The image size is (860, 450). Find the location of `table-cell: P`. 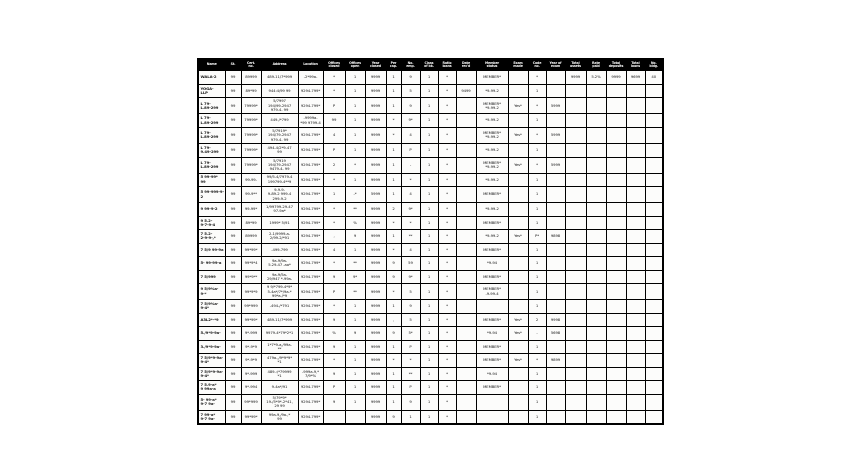

table-cell: P is located at coordinates (334, 292).